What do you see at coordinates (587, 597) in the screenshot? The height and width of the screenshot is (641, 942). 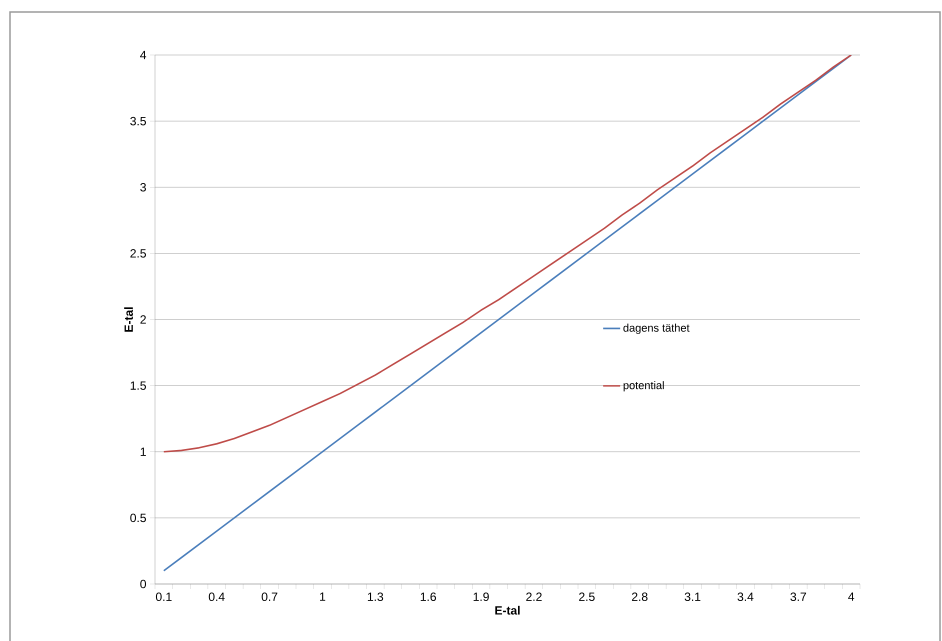 I see `x-tick-label: 2.5` at bounding box center [587, 597].